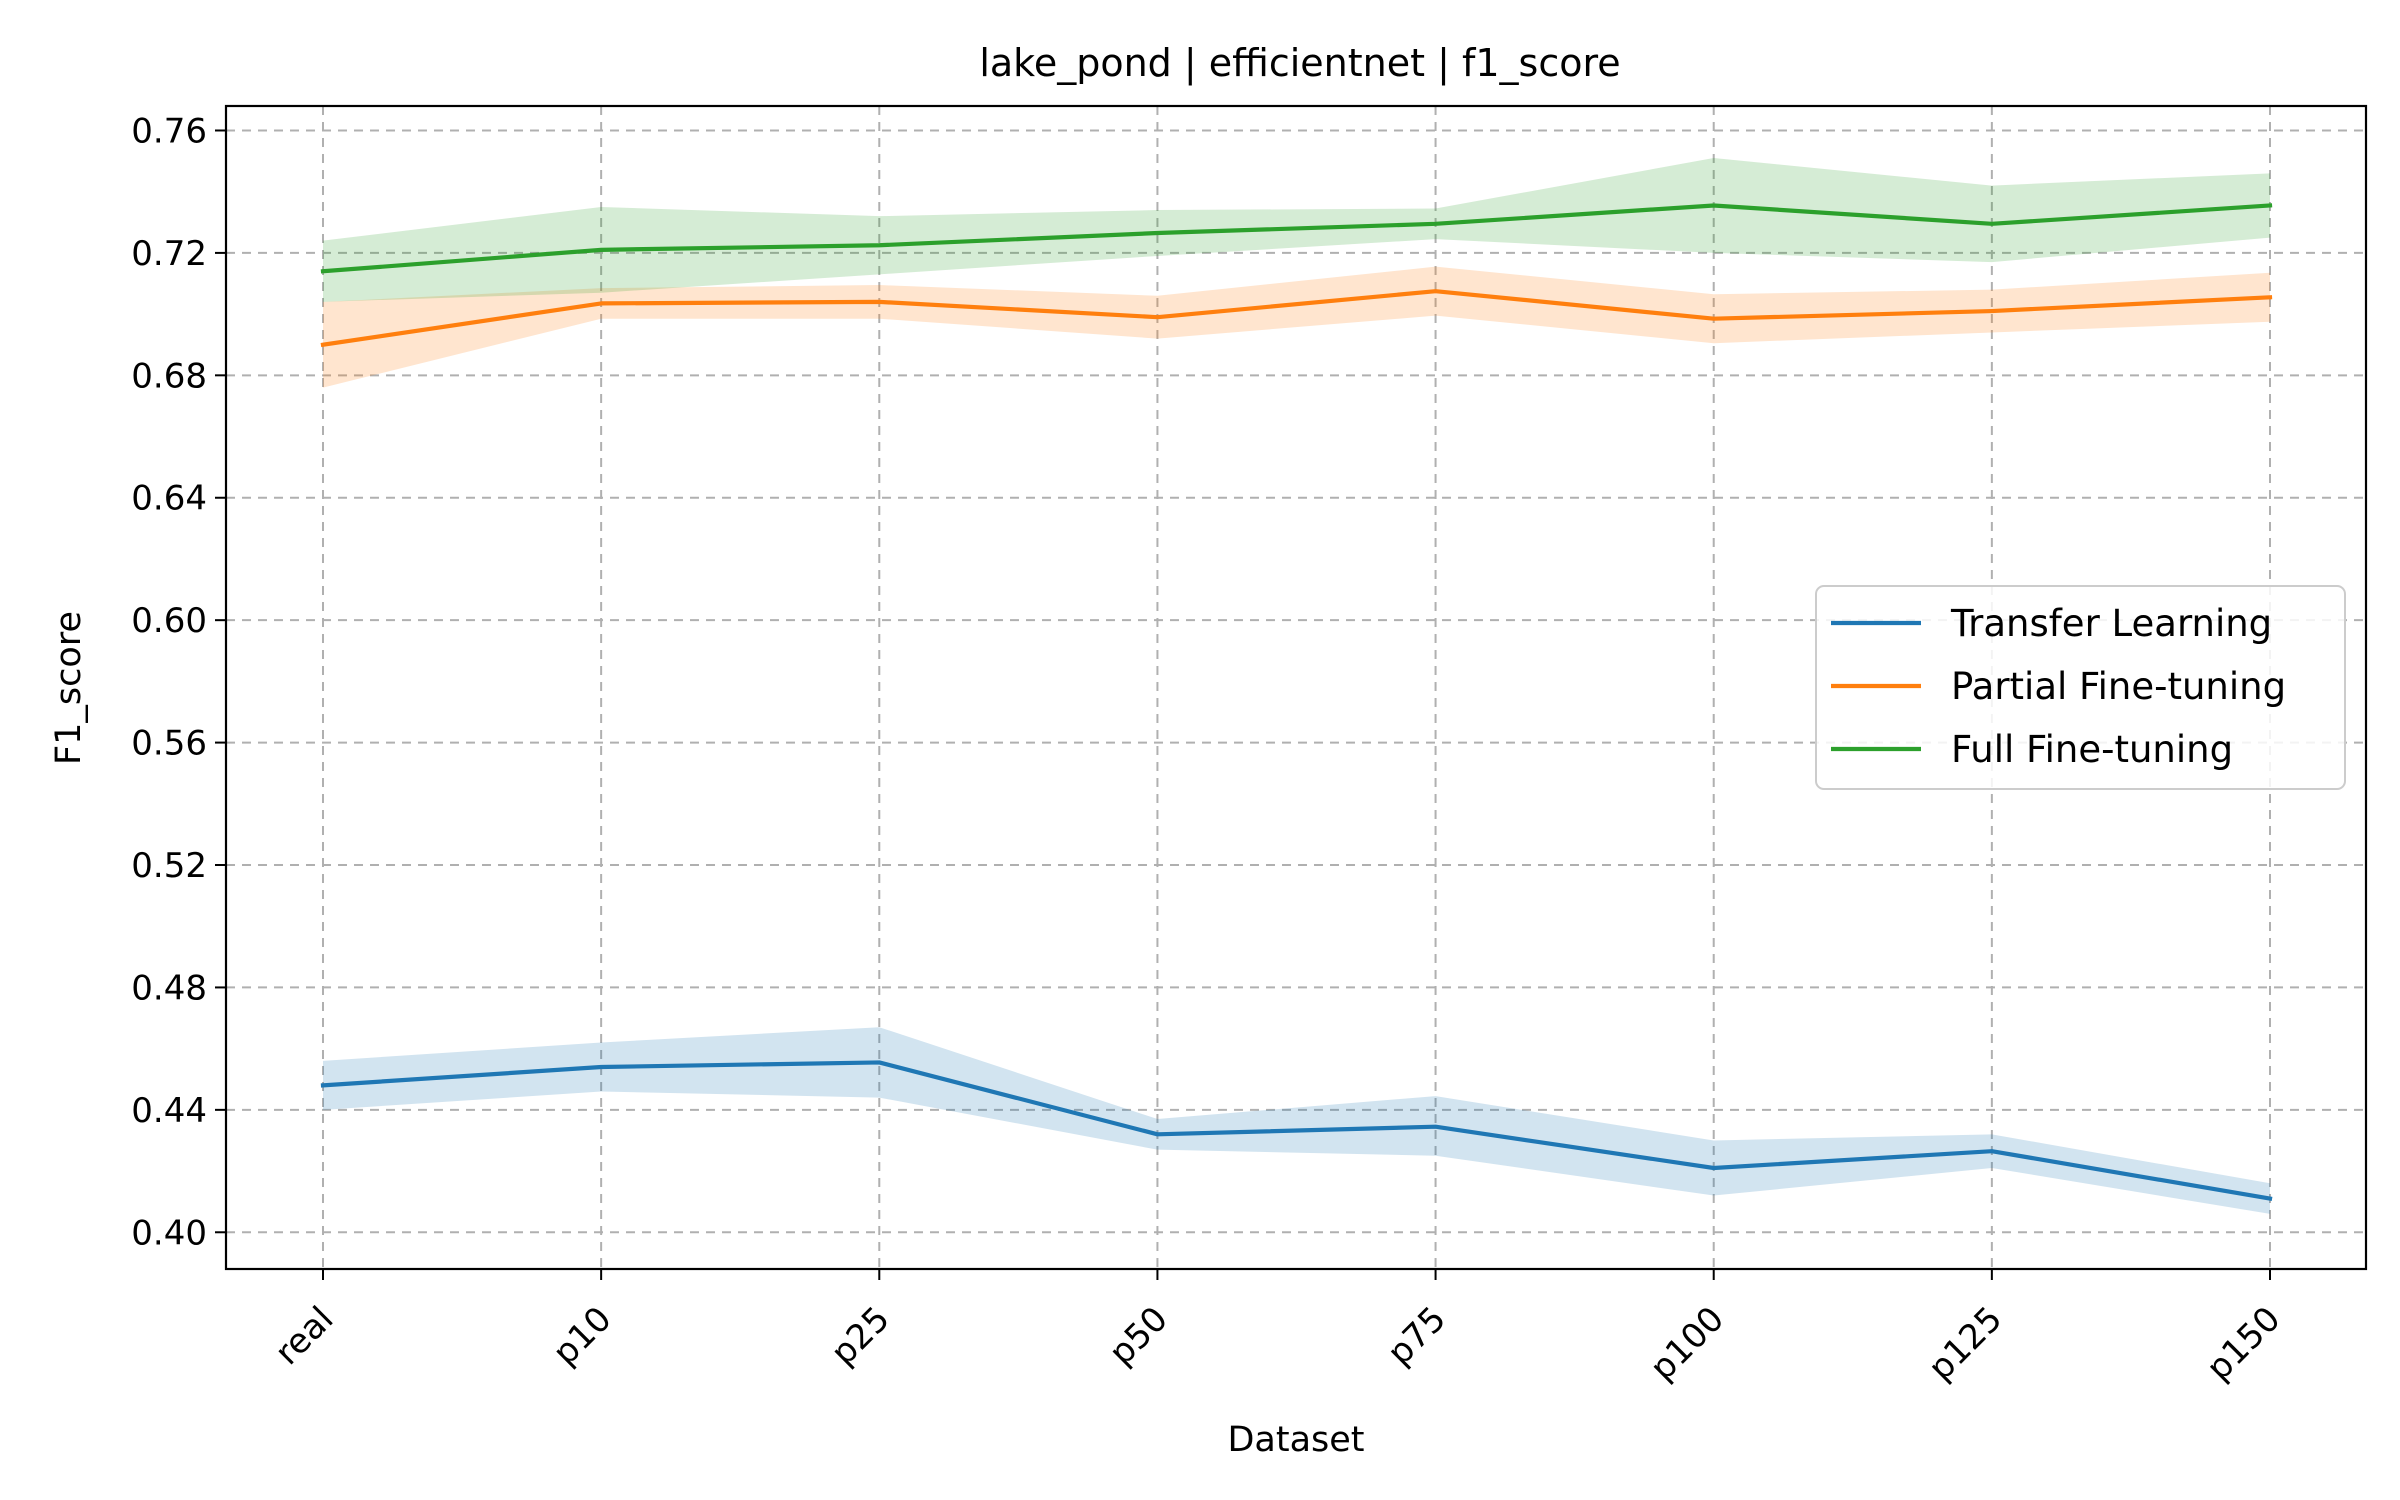 This screenshot has width=2400, height=1500. What do you see at coordinates (1295, 1440) in the screenshot?
I see `x-axis-label: Dataset` at bounding box center [1295, 1440].